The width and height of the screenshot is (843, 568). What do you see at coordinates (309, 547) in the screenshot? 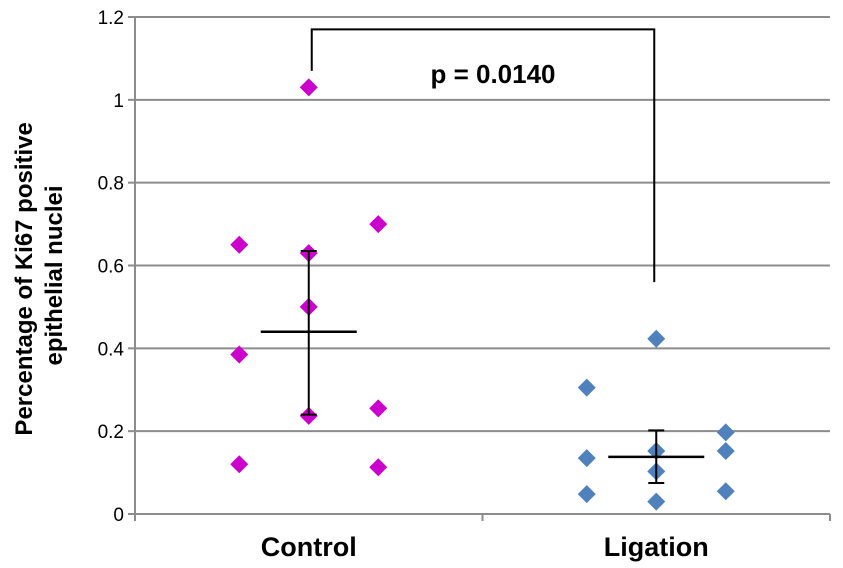
I see `x-category-label: Control` at bounding box center [309, 547].